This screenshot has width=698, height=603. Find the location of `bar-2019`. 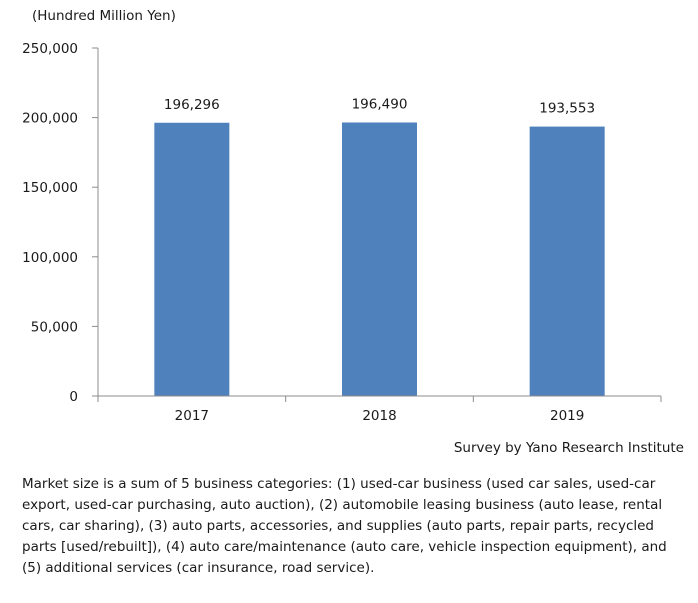

bar-2019 is located at coordinates (567, 261).